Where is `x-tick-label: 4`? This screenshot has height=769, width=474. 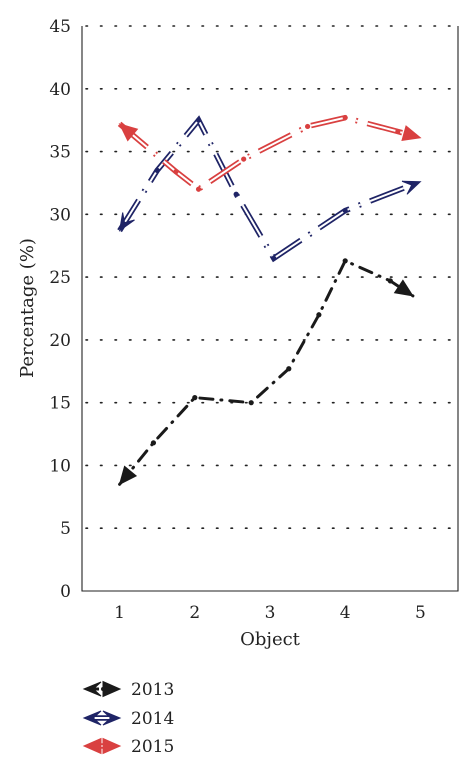
x-tick-label: 4 is located at coordinates (345, 613).